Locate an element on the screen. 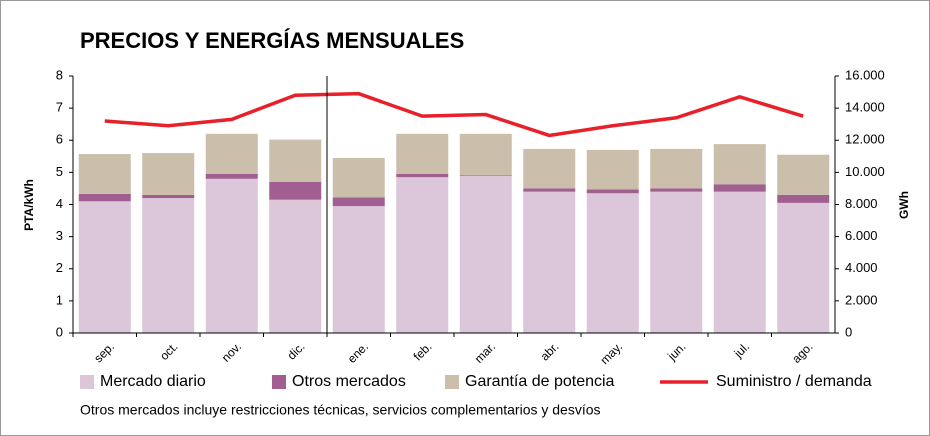  legend-label: Suministro / demanda is located at coordinates (794, 381).